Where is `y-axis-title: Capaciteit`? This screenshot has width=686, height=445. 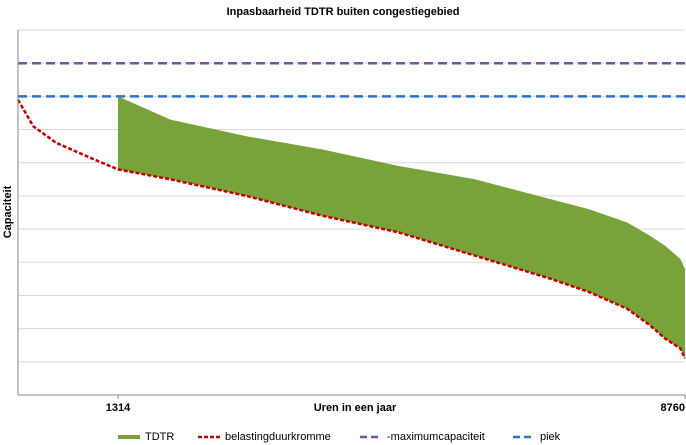 y-axis-title: Capaciteit is located at coordinates (8, 211).